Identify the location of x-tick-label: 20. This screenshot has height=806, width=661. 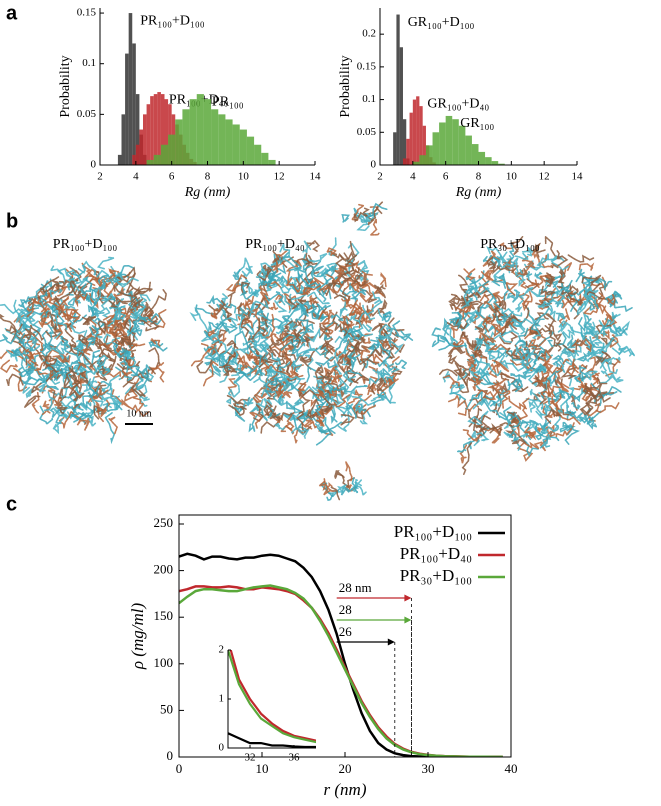
(345, 768).